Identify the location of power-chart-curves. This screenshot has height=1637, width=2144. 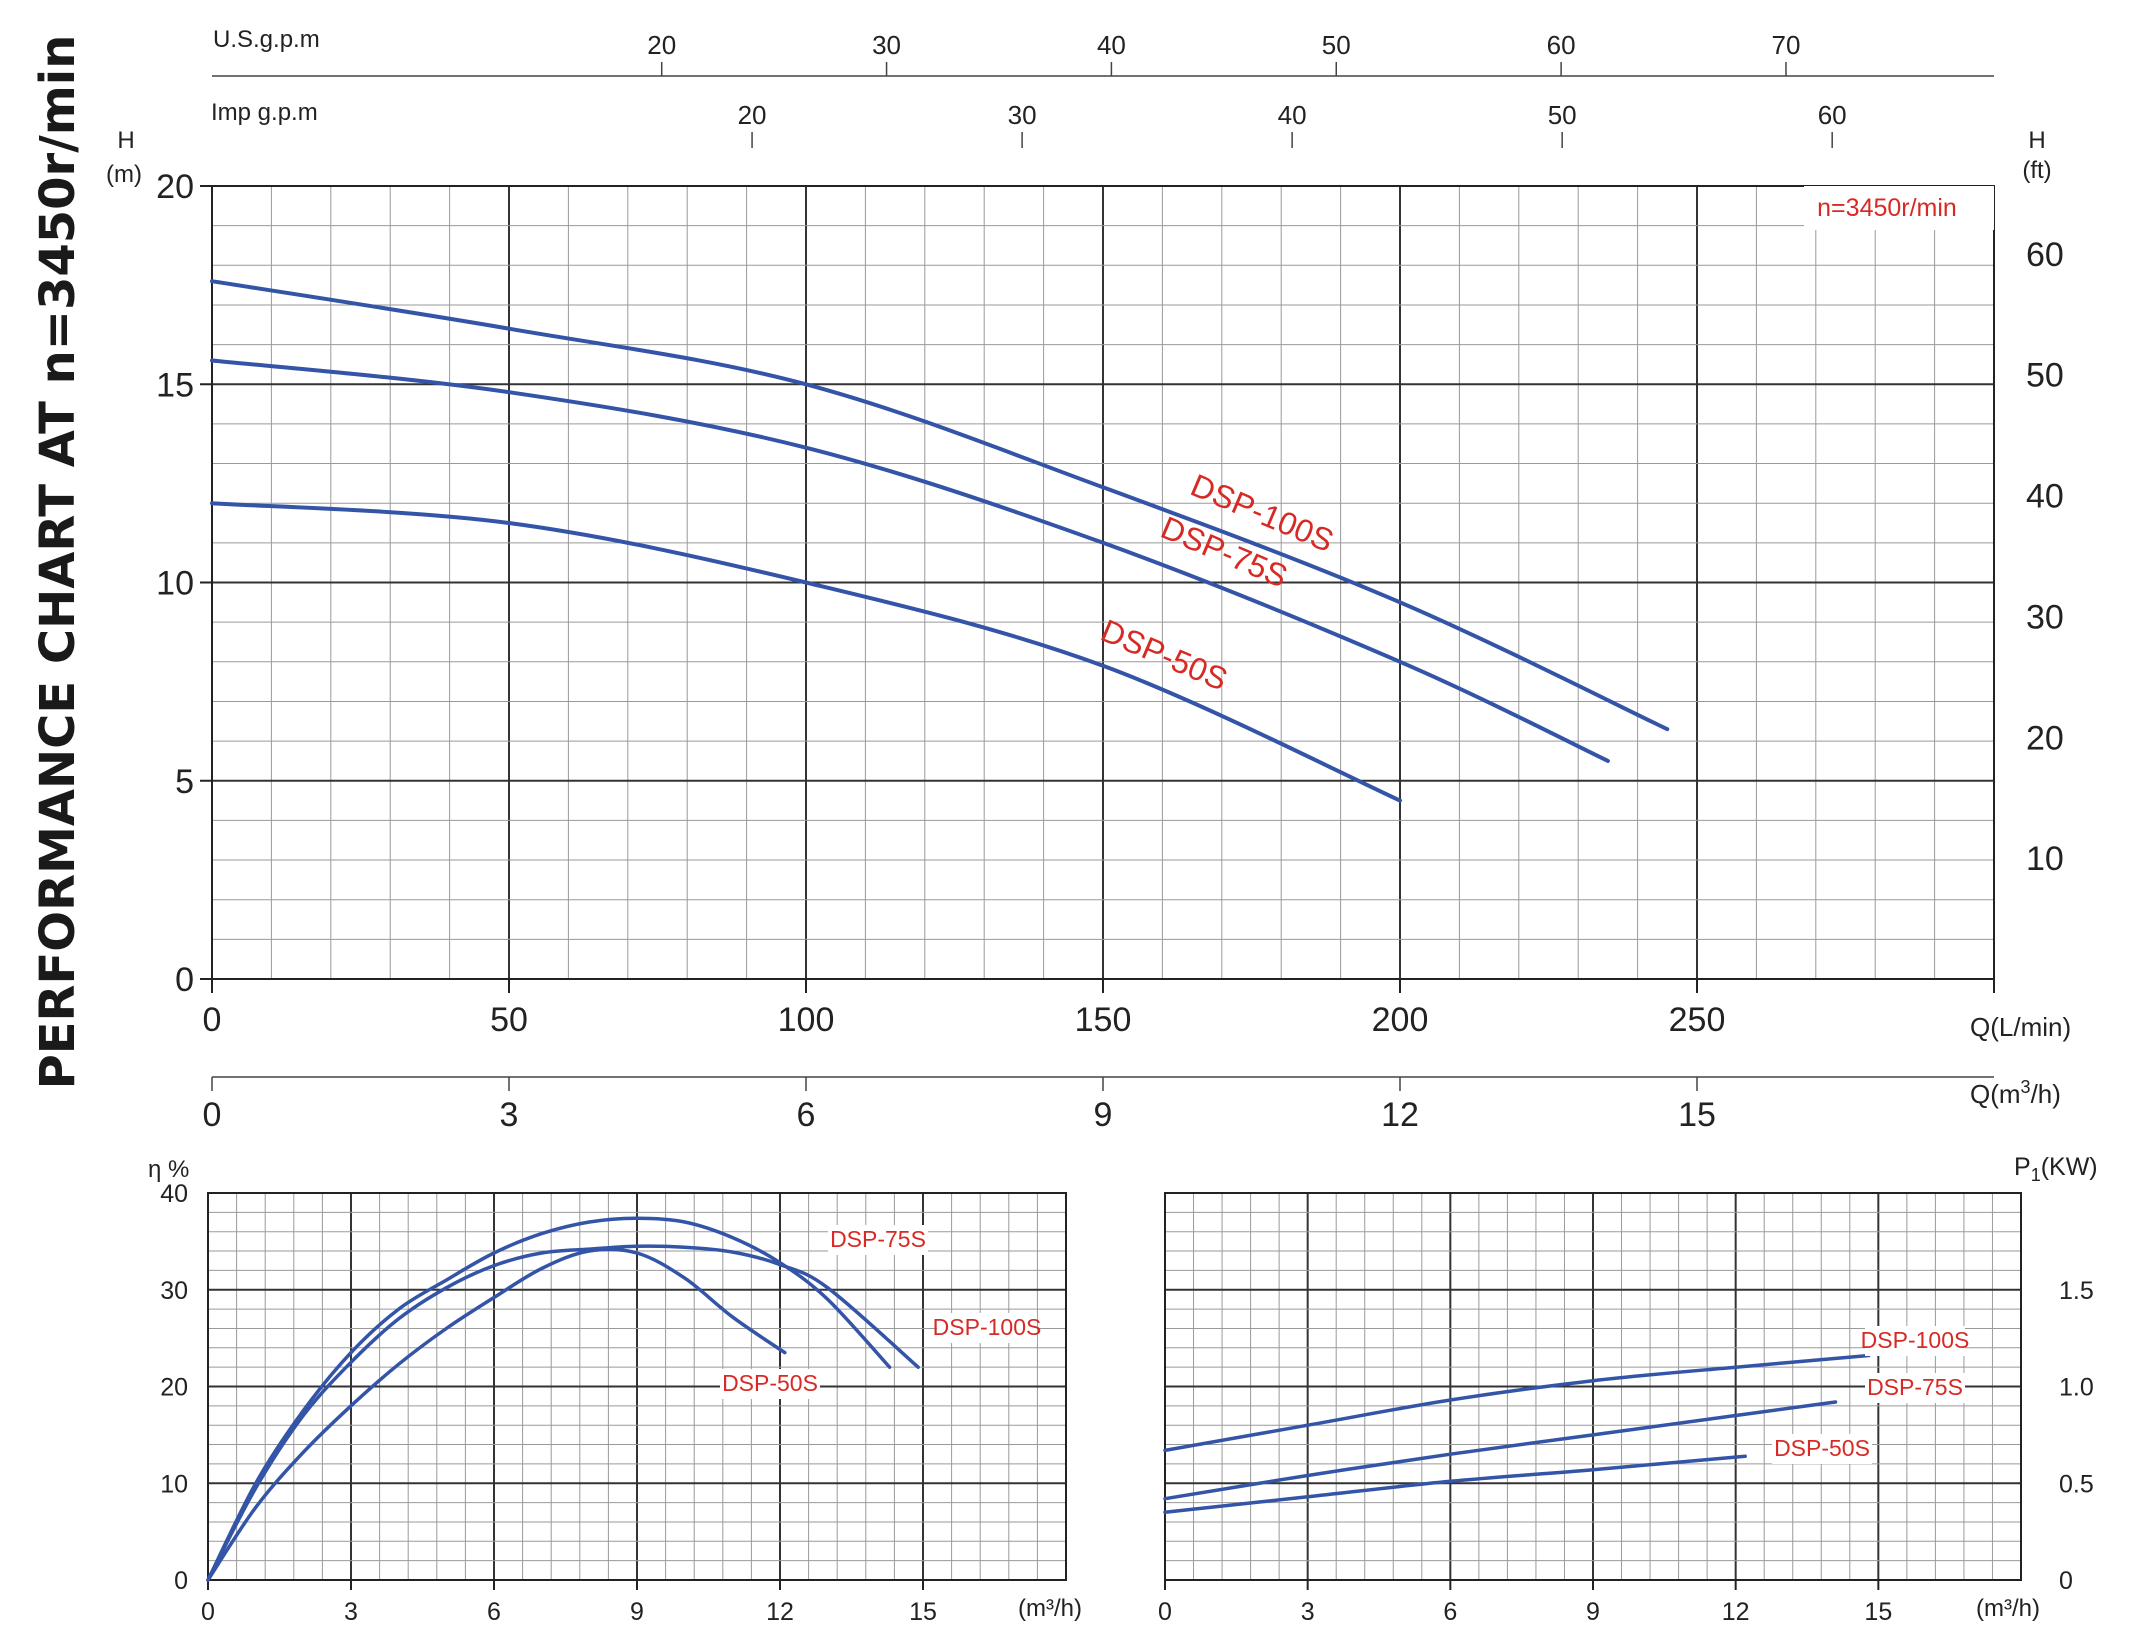
(1517, 1434).